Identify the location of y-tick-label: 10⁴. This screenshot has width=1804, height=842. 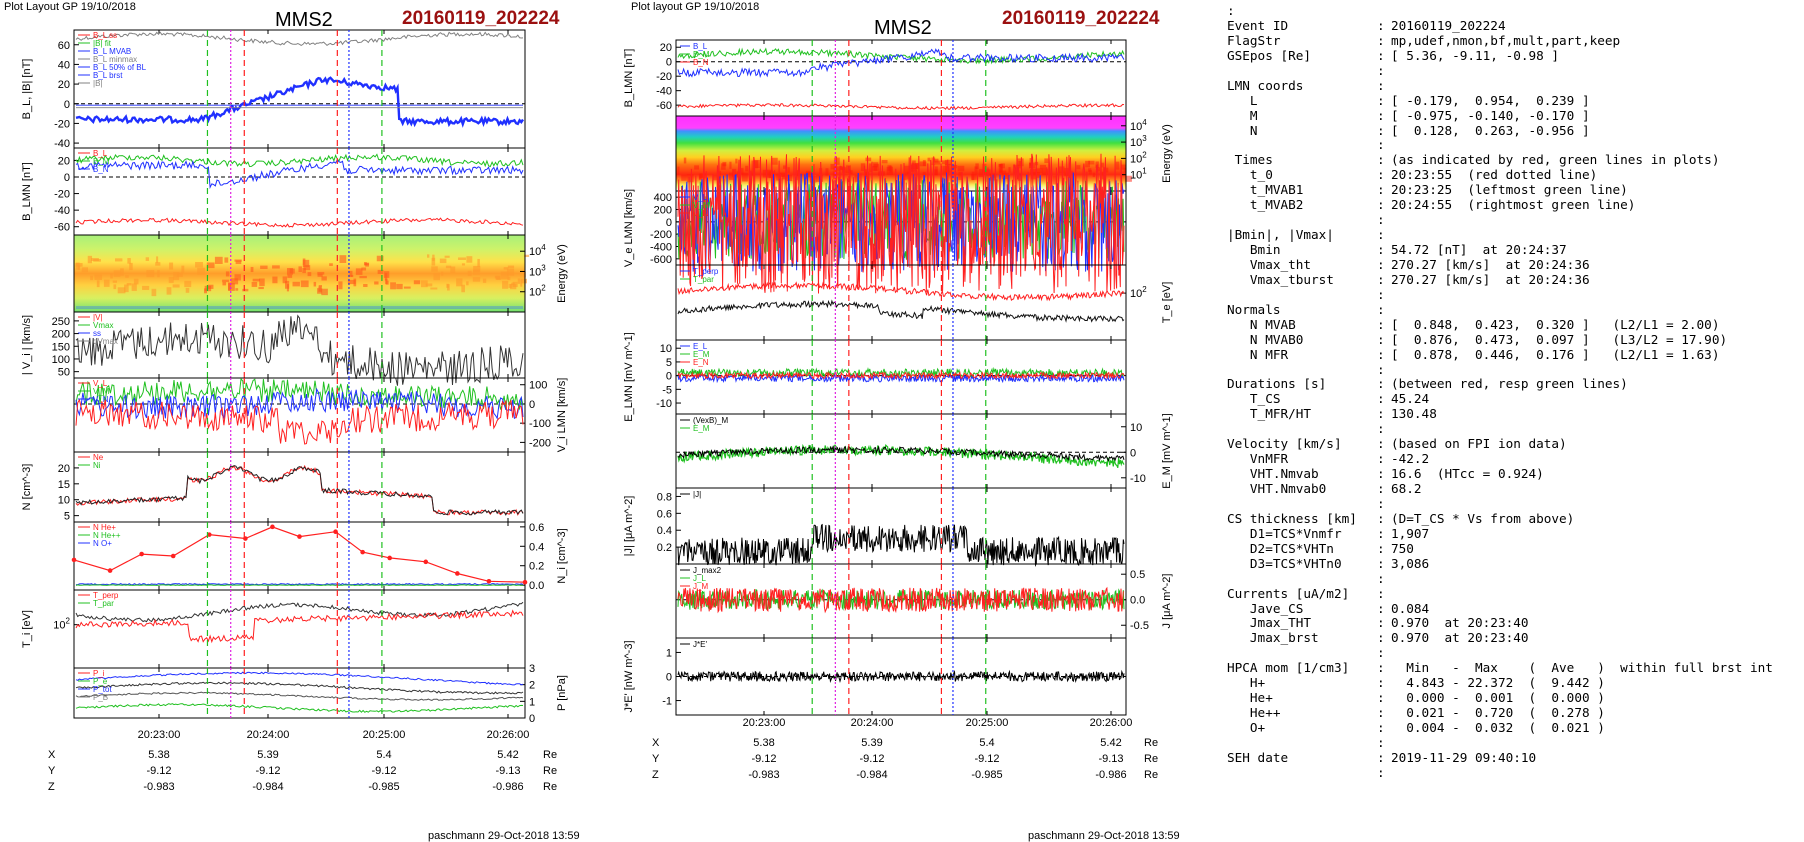
(537, 250).